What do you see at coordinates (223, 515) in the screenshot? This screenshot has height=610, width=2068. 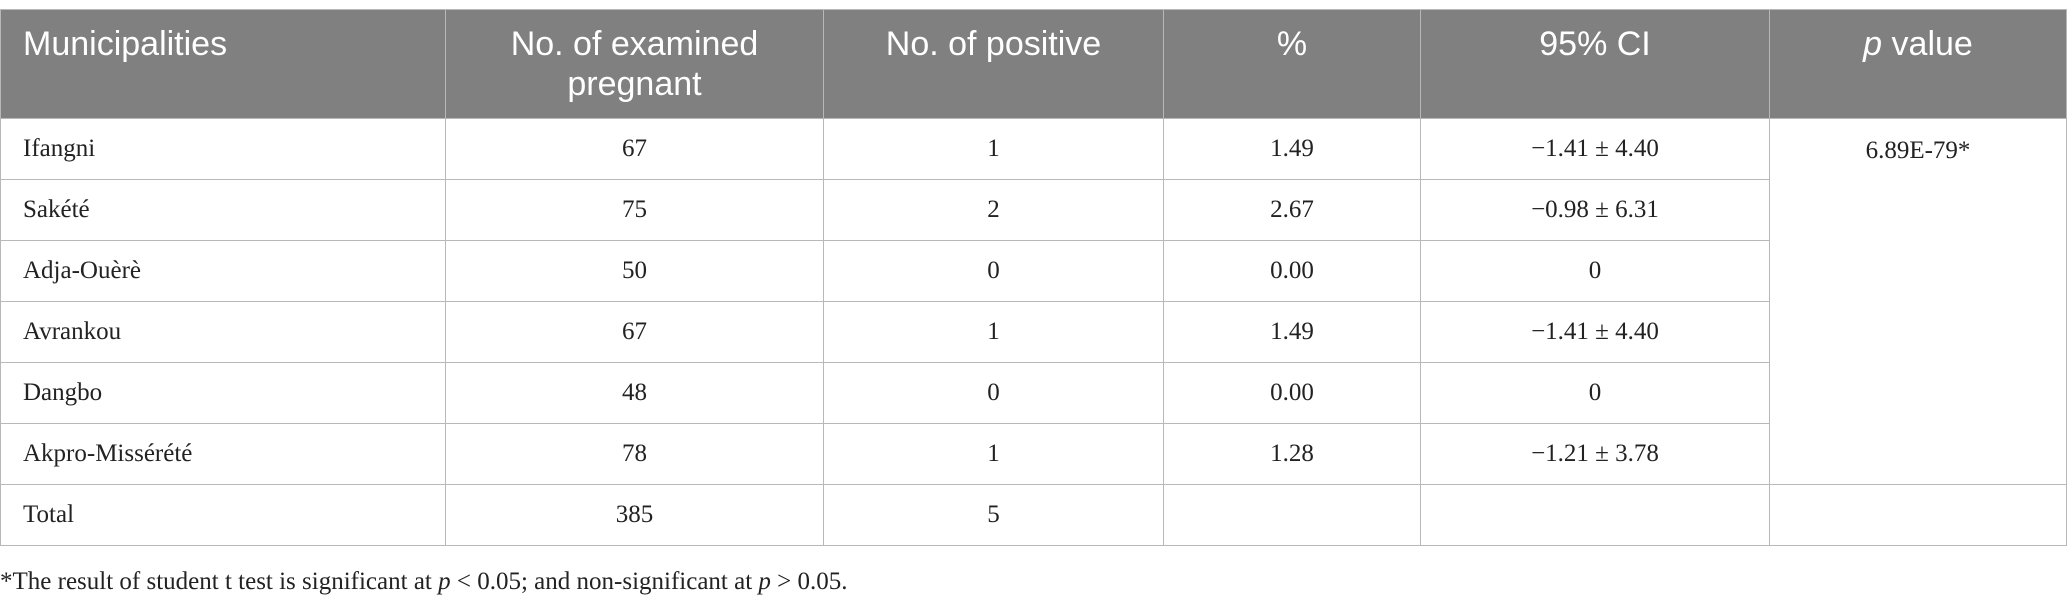 I see `cell-total-label: Total` at bounding box center [223, 515].